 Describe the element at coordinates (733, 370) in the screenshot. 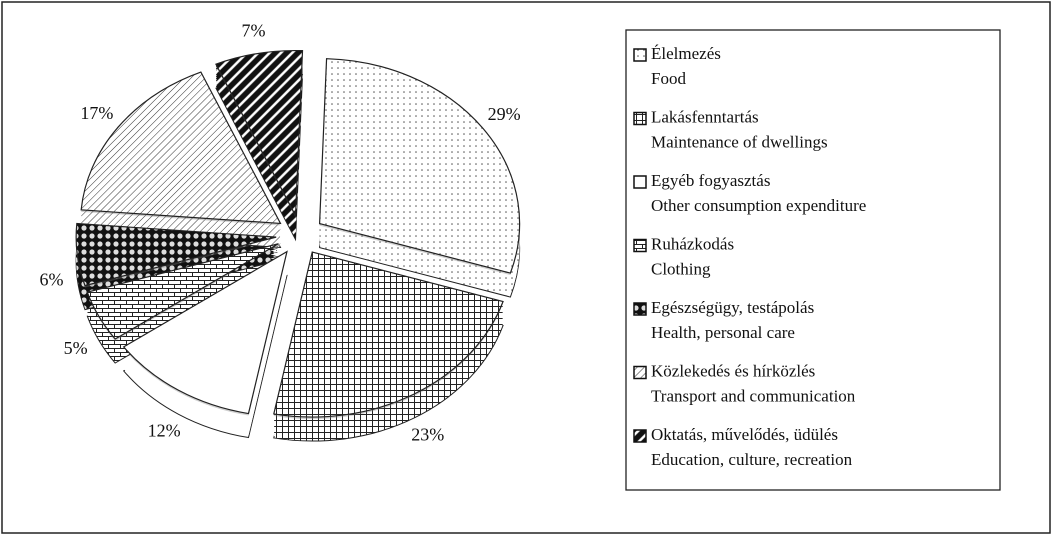

I see `legend-label: Közlekedés és hírközlés` at that location.